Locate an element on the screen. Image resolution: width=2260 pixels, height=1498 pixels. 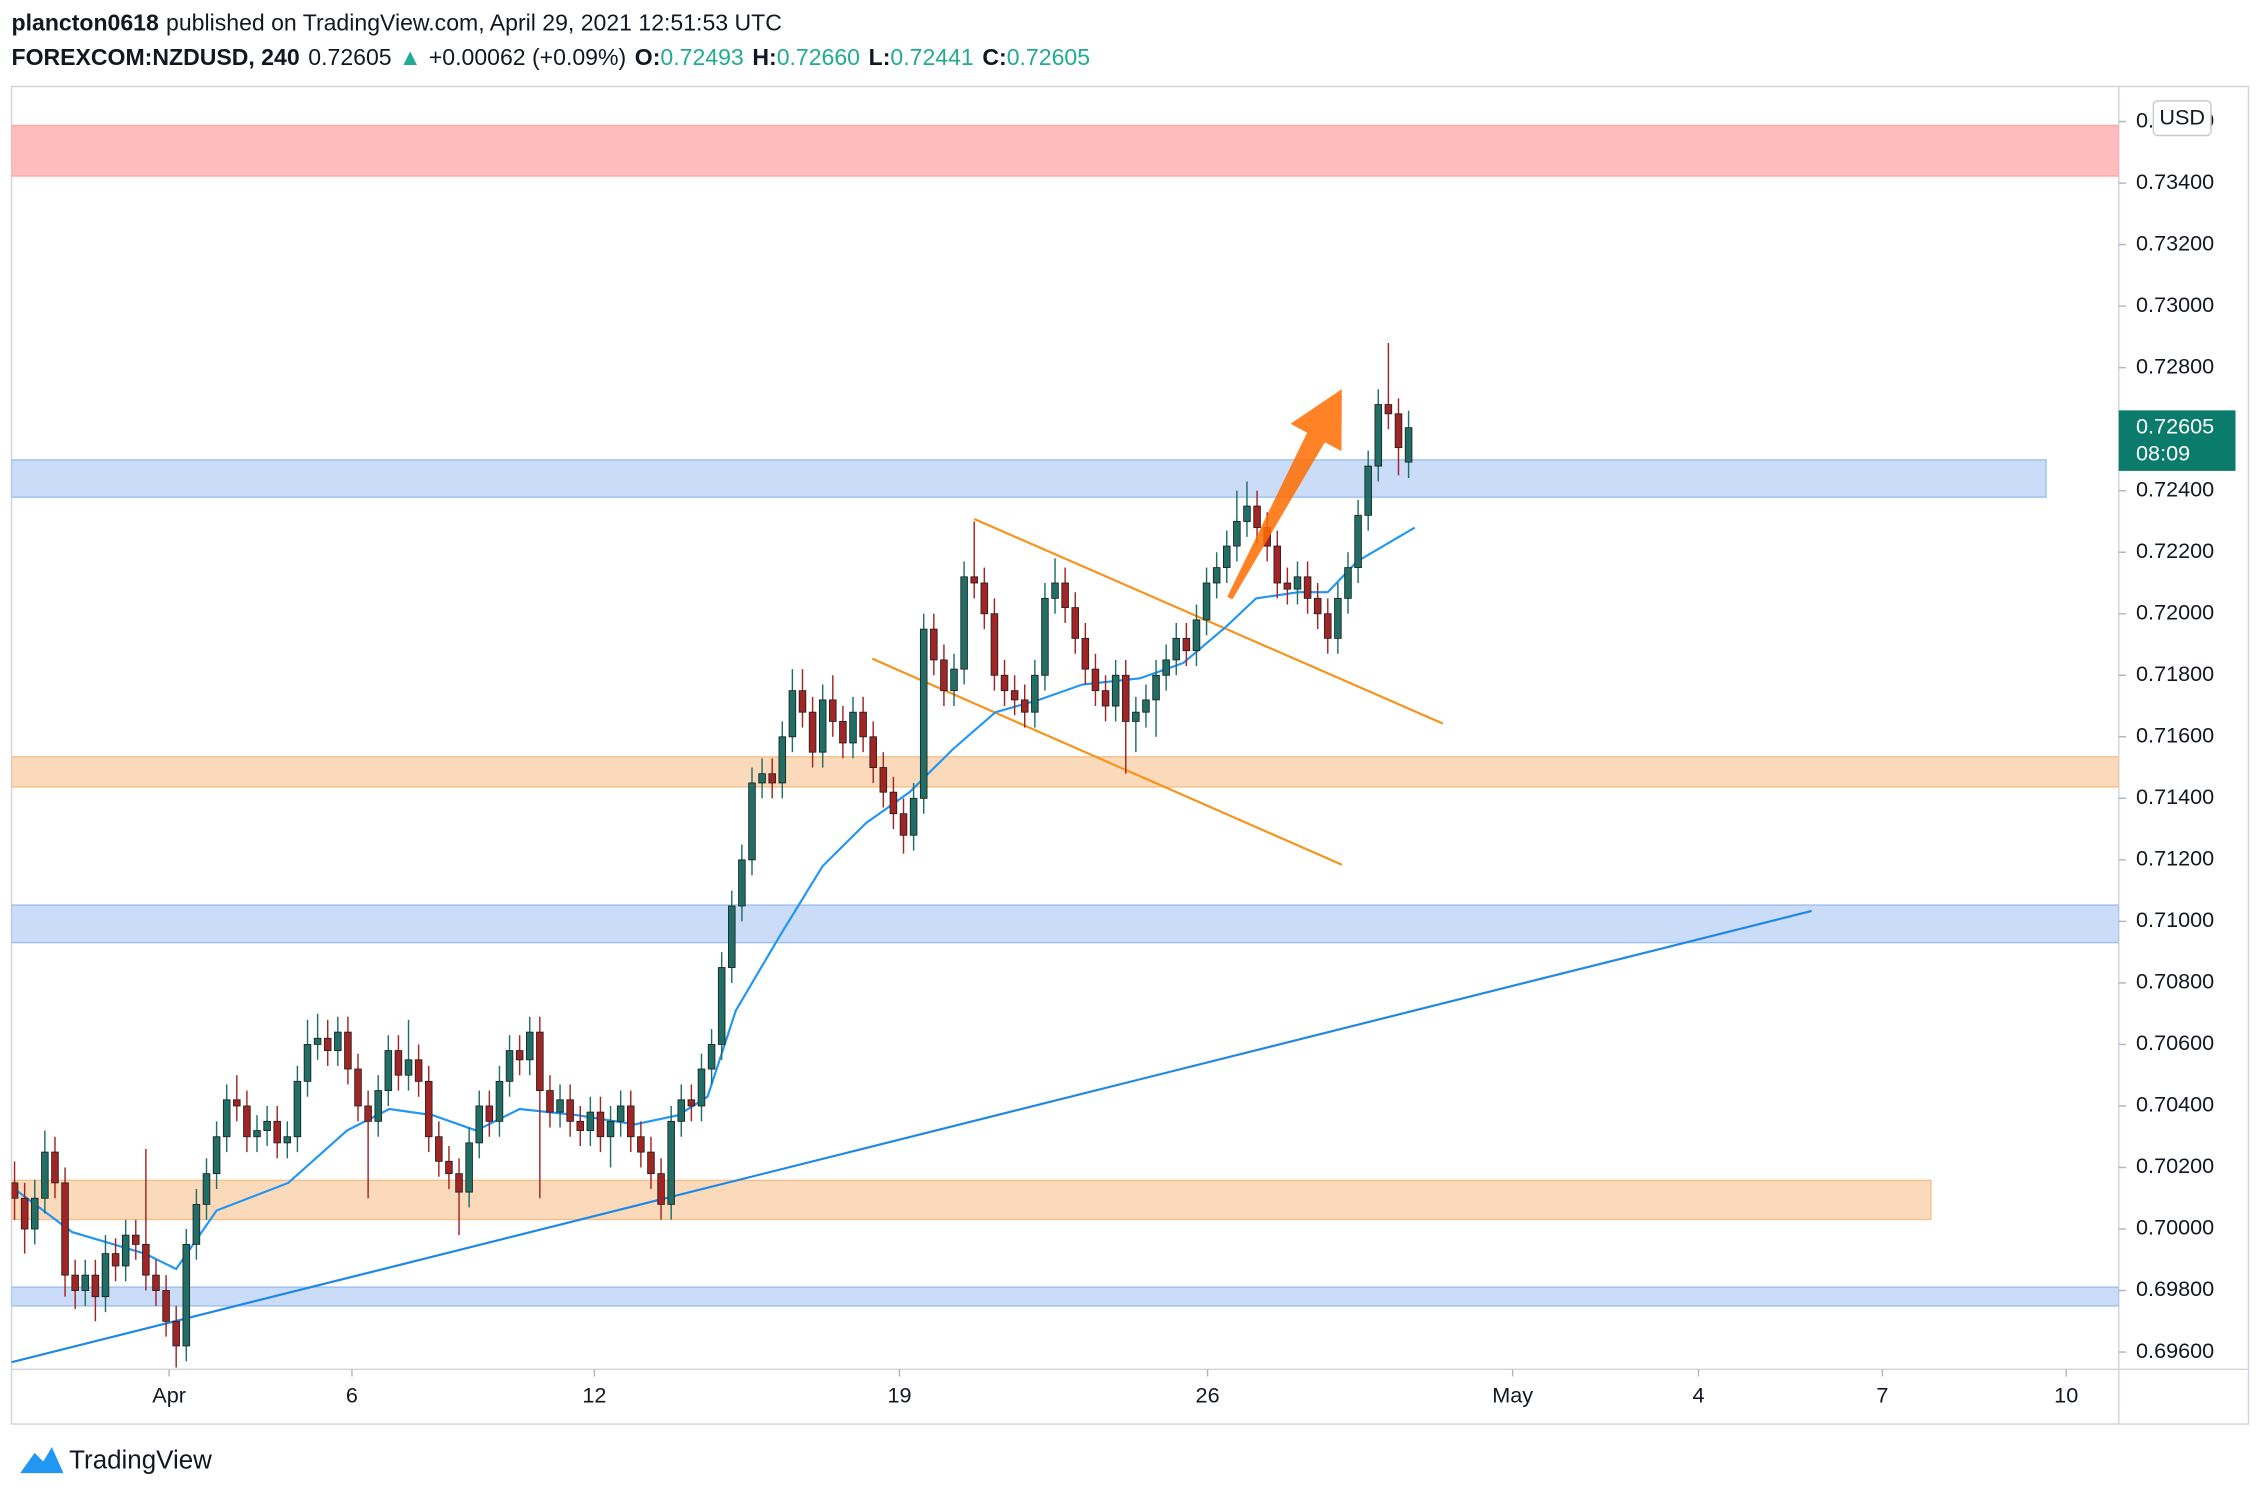
logo: TradingView is located at coordinates (116, 1460).